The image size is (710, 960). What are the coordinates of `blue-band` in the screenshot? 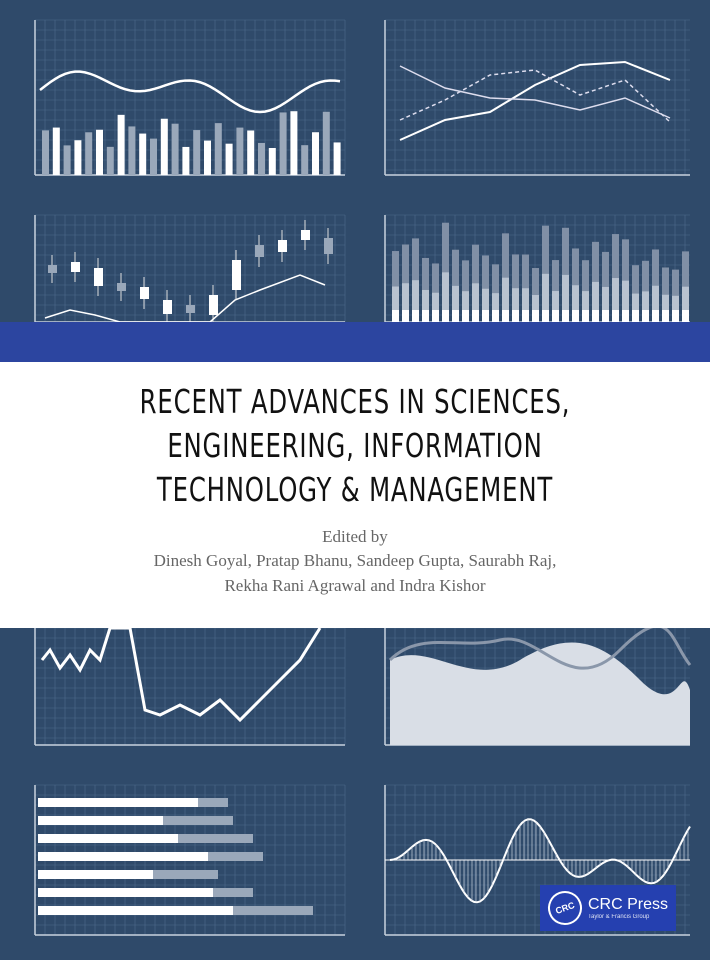 It's located at (355, 342).